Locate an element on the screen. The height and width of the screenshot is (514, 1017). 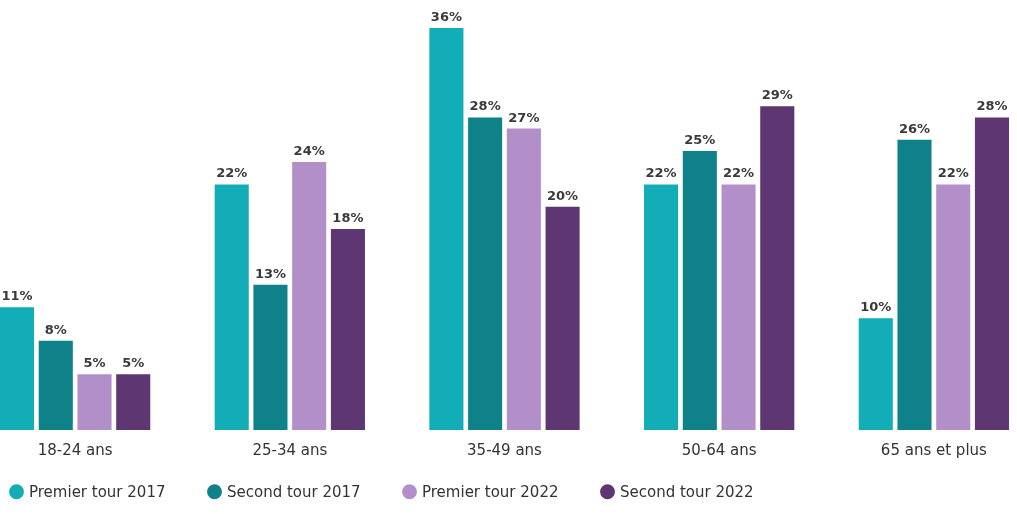
data-label: 36% is located at coordinates (446, 17).